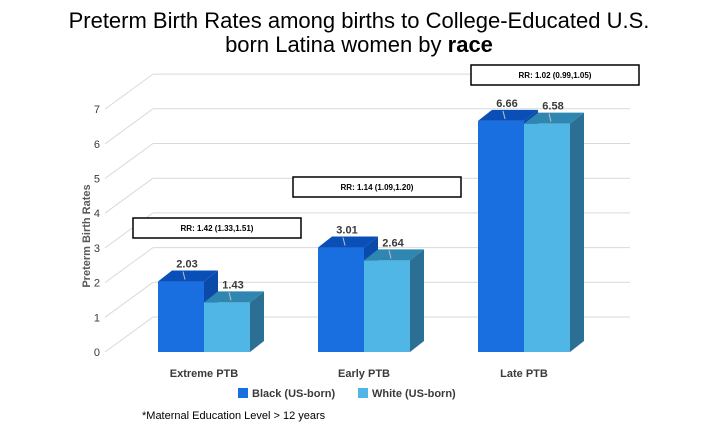 This screenshot has height=432, width=718. Describe the element at coordinates (97, 249) in the screenshot. I see `y-tick-label: 3` at that location.